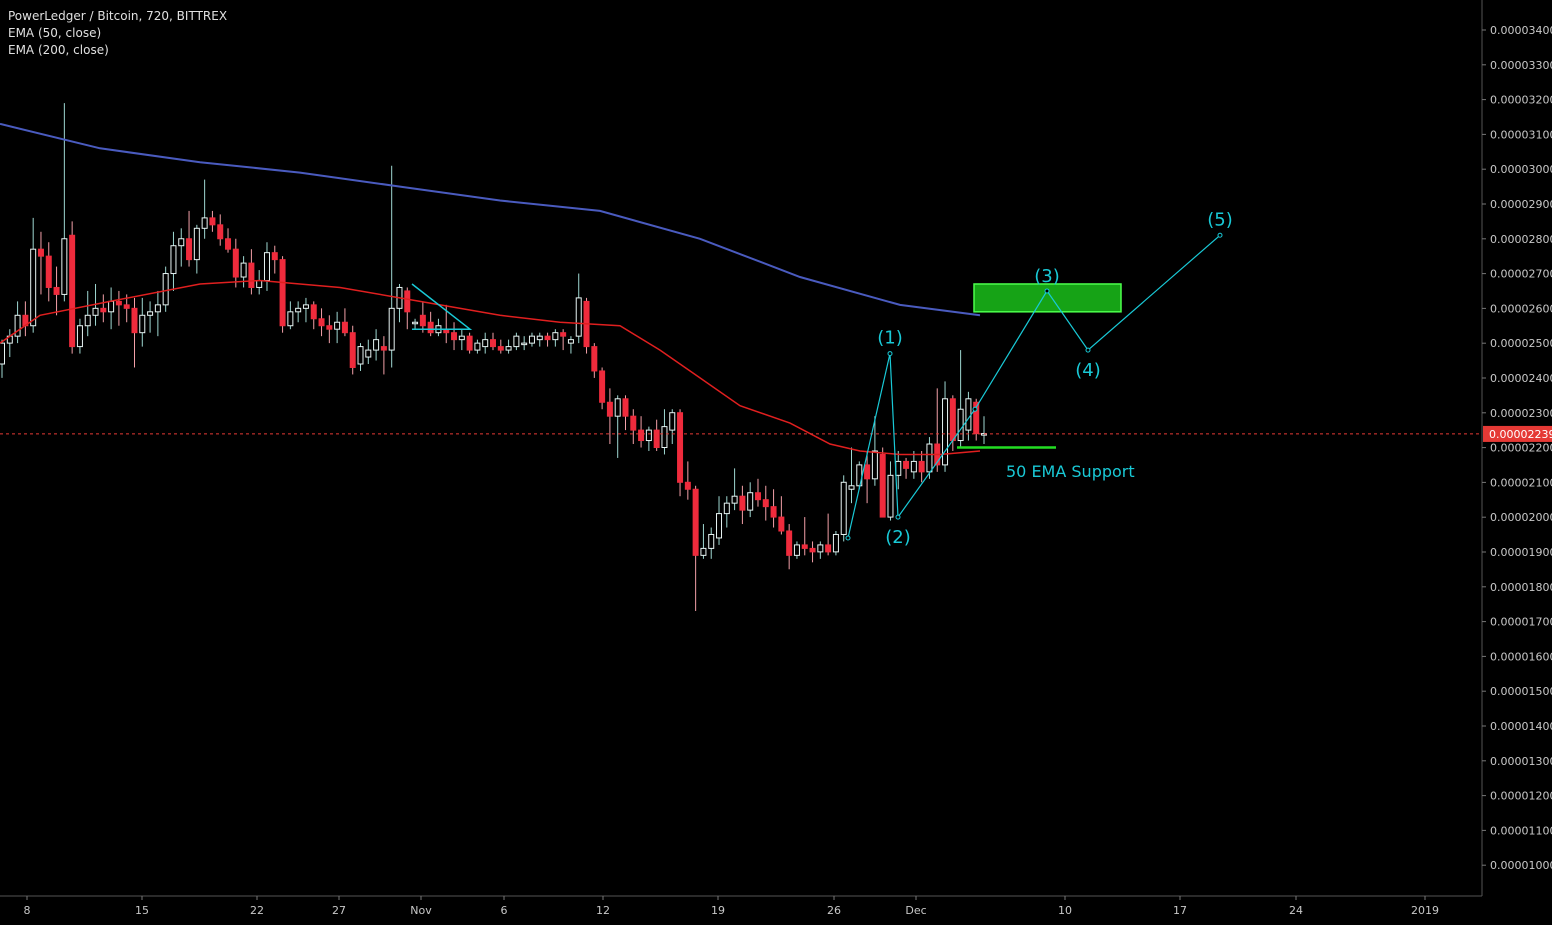 The height and width of the screenshot is (925, 1552). Describe the element at coordinates (741, 906) in the screenshot. I see `time-axis: 8 15 22 27 Nov 6 12 19 26 Dec 10 17 24 2019` at that location.